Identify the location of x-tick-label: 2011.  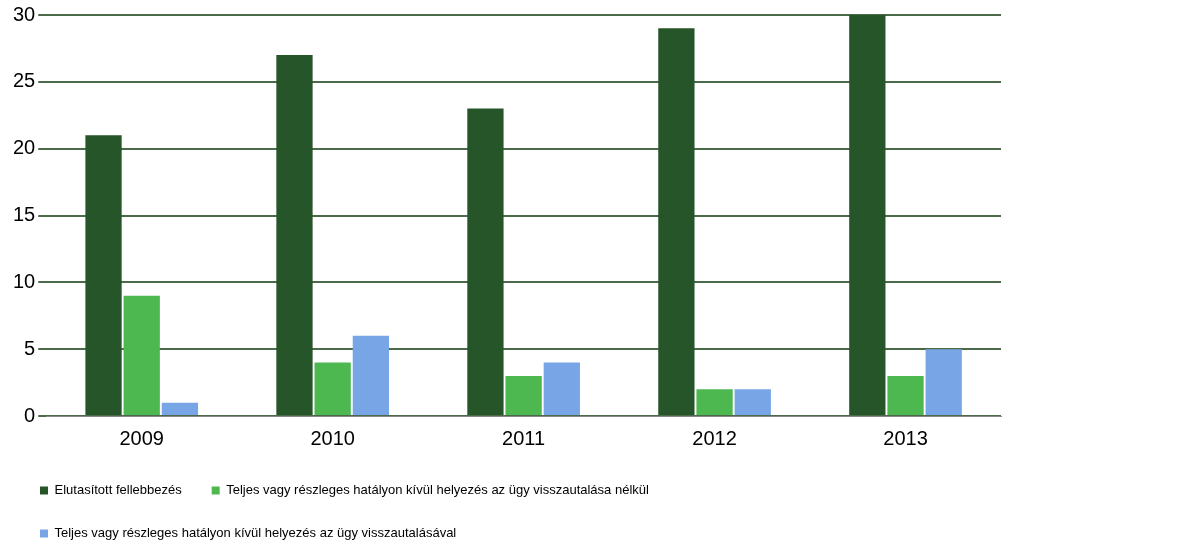
(524, 437).